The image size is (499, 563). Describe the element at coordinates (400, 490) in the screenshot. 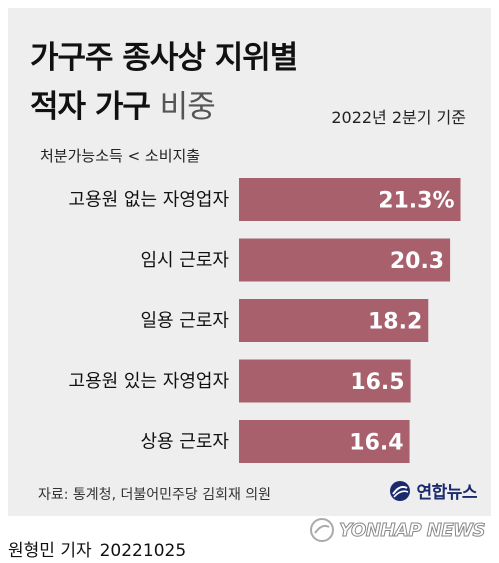

I see `yonhap-globe-icon` at that location.